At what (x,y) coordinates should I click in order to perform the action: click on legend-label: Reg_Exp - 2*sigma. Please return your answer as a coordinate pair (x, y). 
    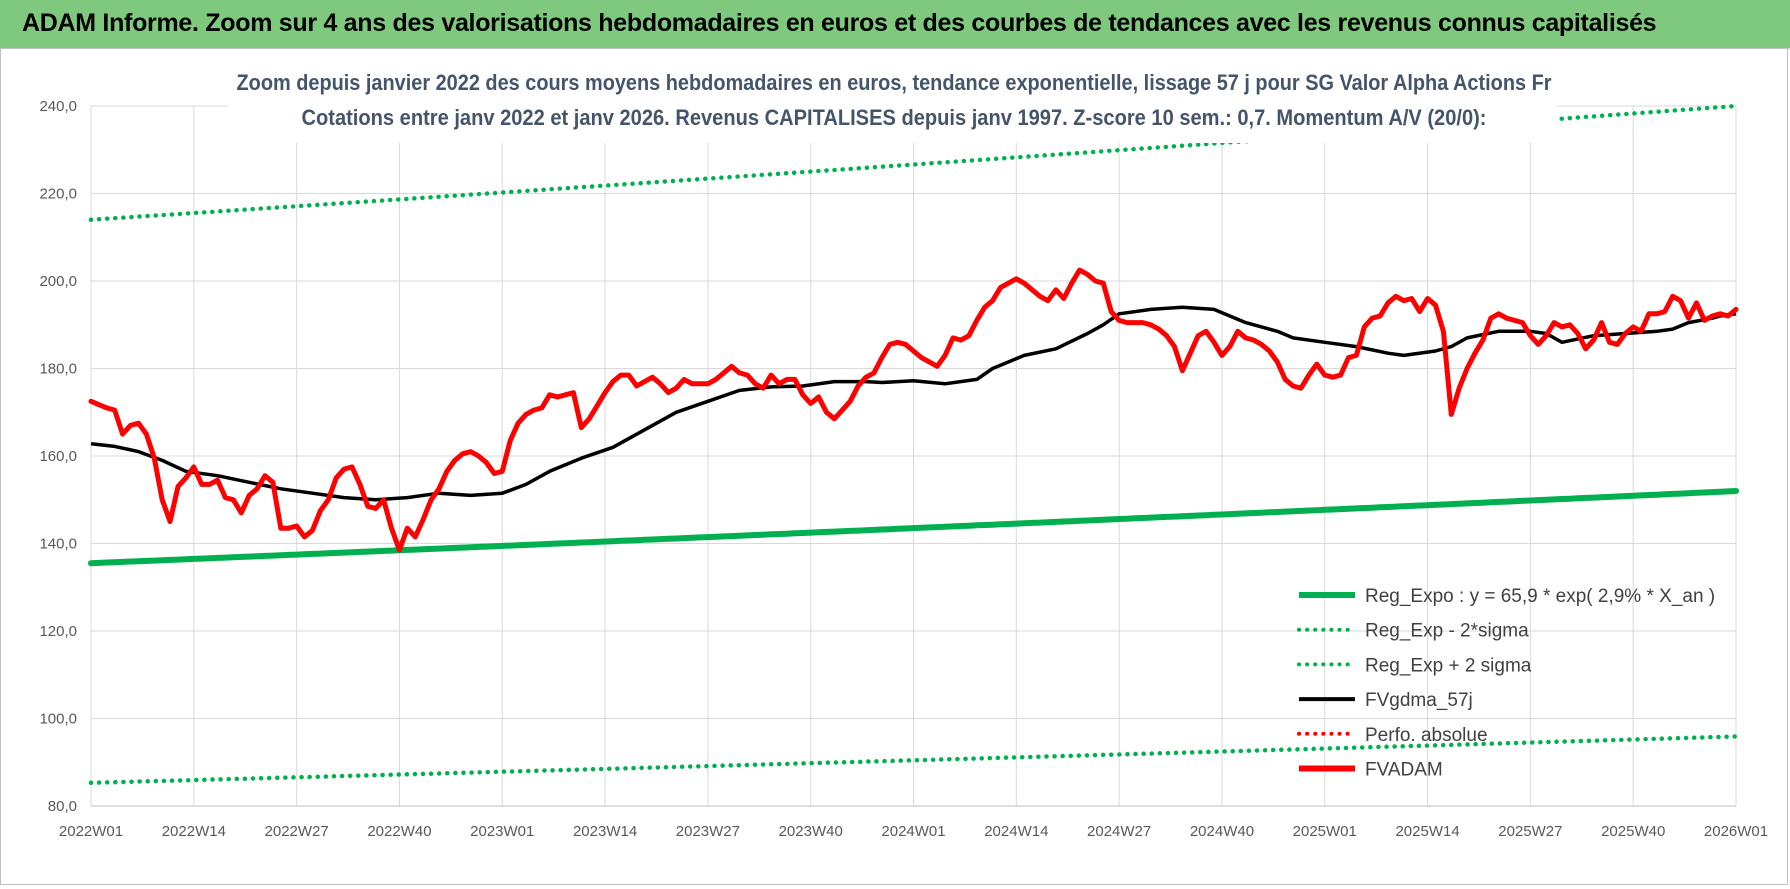
    Looking at the image, I should click on (1447, 631).